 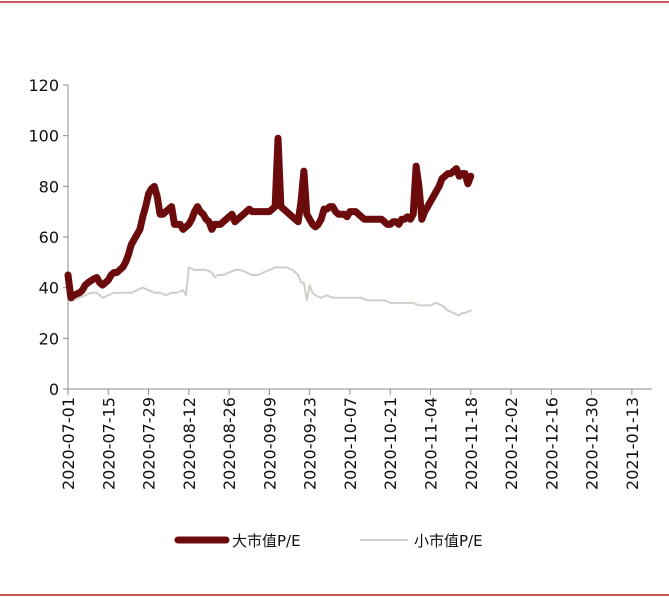 I want to click on legend-item-small-cap: 小市值P/E, so click(x=421, y=541).